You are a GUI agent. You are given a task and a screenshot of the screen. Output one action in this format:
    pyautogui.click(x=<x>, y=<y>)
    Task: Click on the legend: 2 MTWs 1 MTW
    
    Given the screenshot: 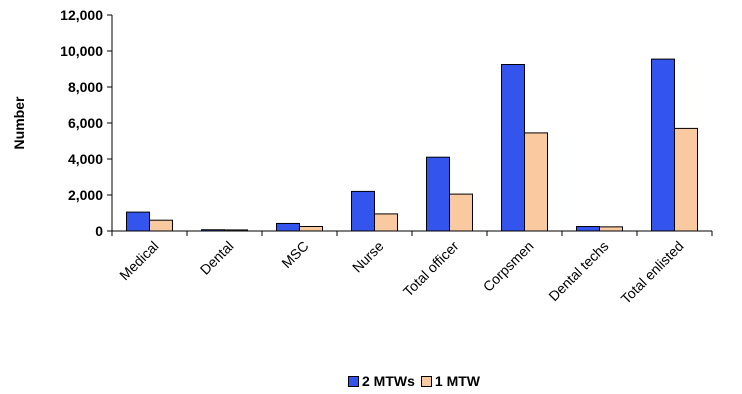 What is the action you would take?
    pyautogui.click(x=417, y=381)
    